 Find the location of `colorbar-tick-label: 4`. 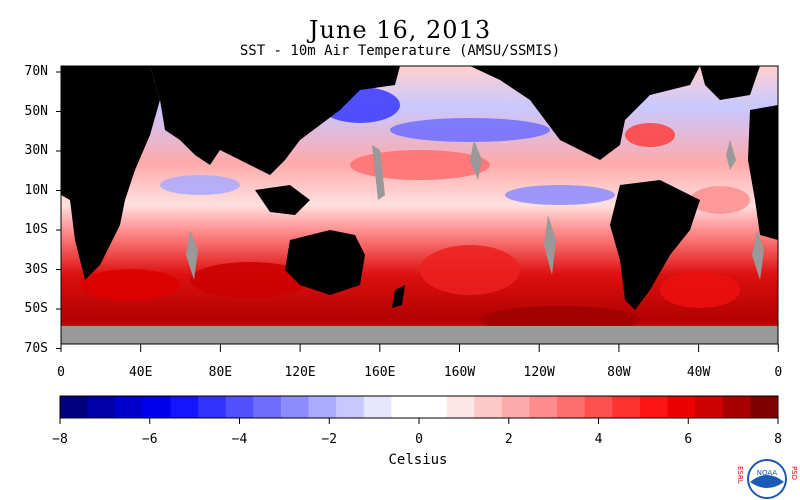

colorbar-tick-label: 4 is located at coordinates (598, 439).